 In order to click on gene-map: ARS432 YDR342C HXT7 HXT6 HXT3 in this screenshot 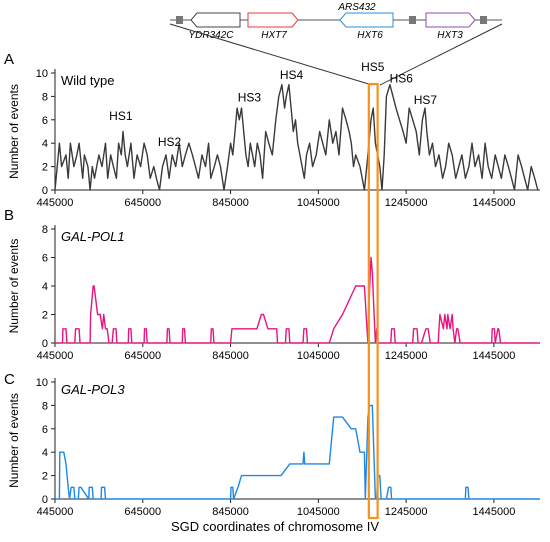, I will do `click(336, 44)`.